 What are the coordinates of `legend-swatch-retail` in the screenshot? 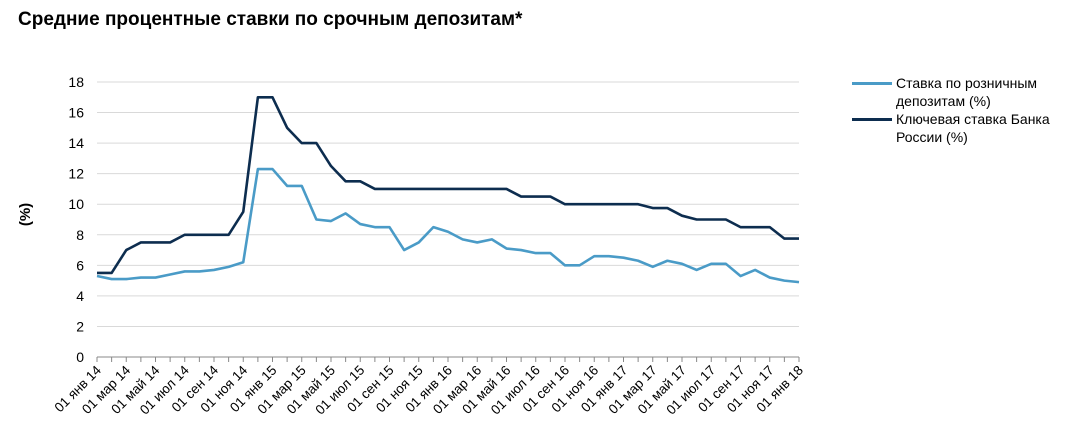 It's located at (872, 83).